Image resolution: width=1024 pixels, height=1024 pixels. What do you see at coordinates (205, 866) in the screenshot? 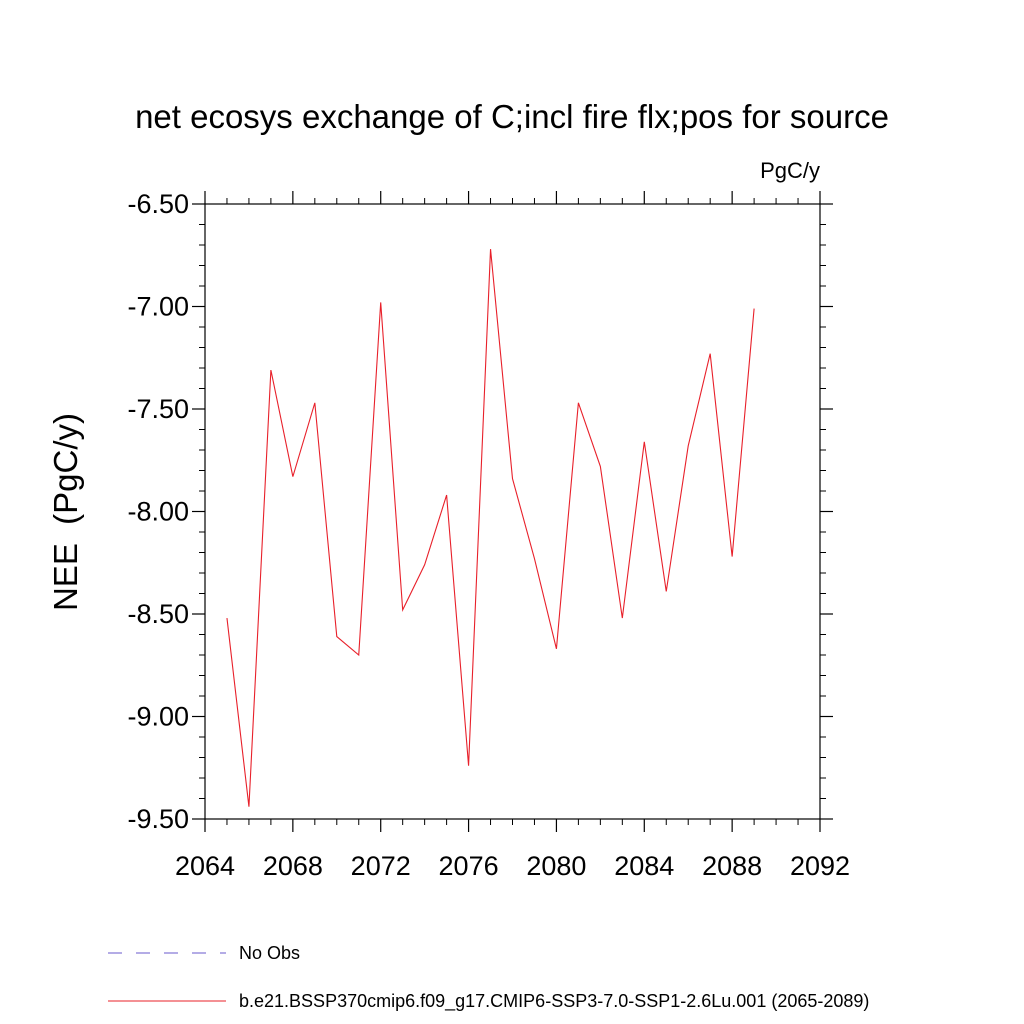
I see `x-tick-label: 2064` at bounding box center [205, 866].